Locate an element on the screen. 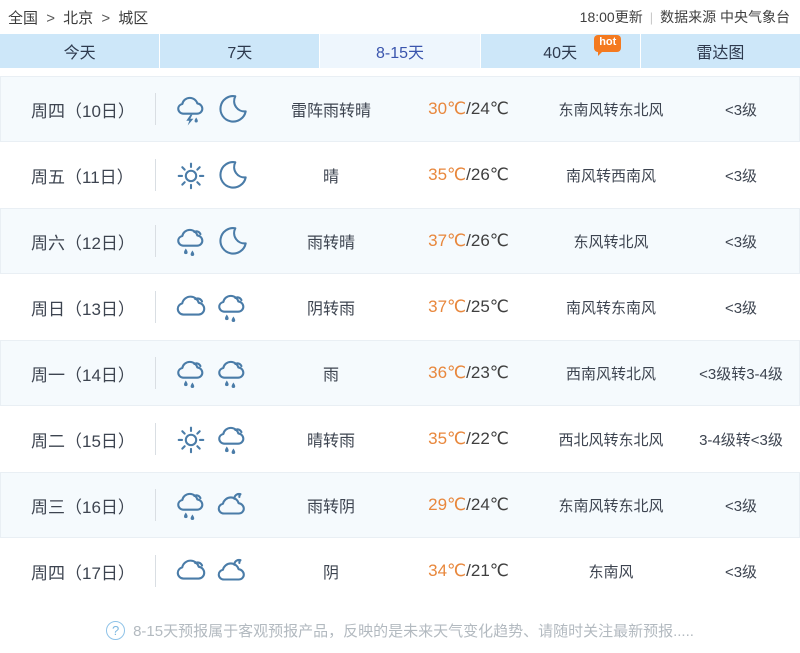 The height and width of the screenshot is (653, 800). weather-desc: 晴转雨 is located at coordinates (330, 441).